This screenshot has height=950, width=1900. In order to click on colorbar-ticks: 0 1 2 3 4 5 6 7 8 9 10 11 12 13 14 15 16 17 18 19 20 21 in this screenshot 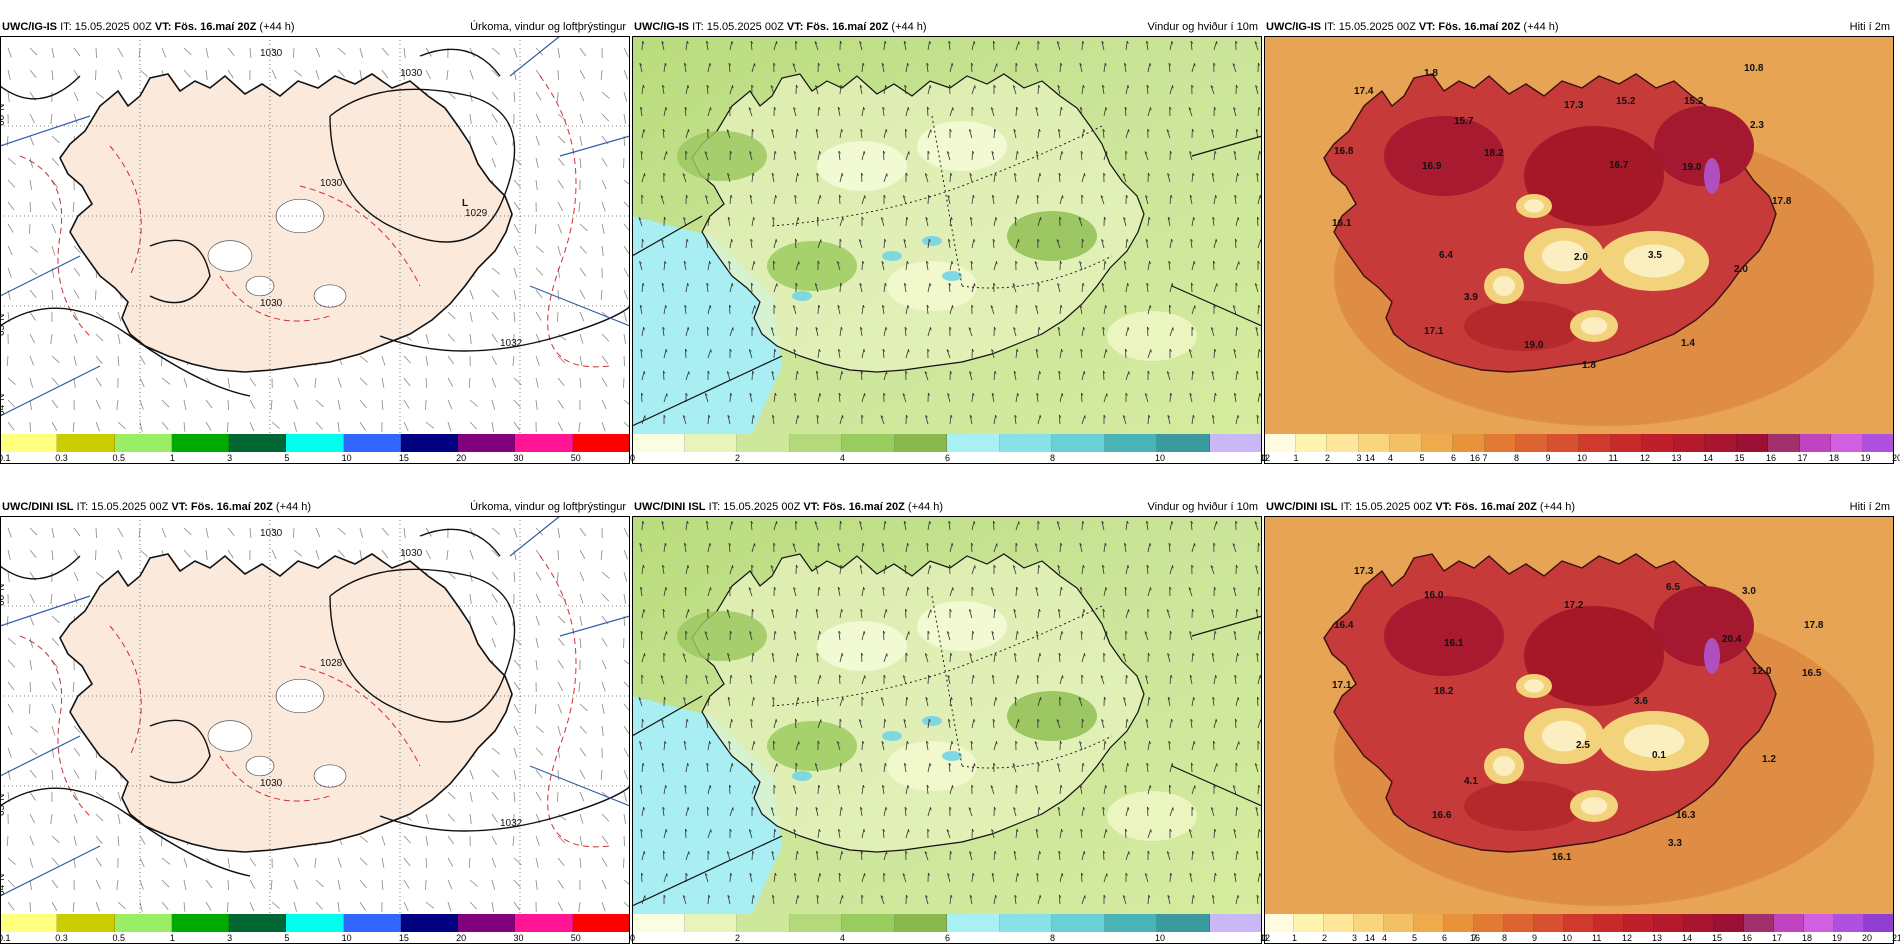, I will do `click(1581, 938)`.